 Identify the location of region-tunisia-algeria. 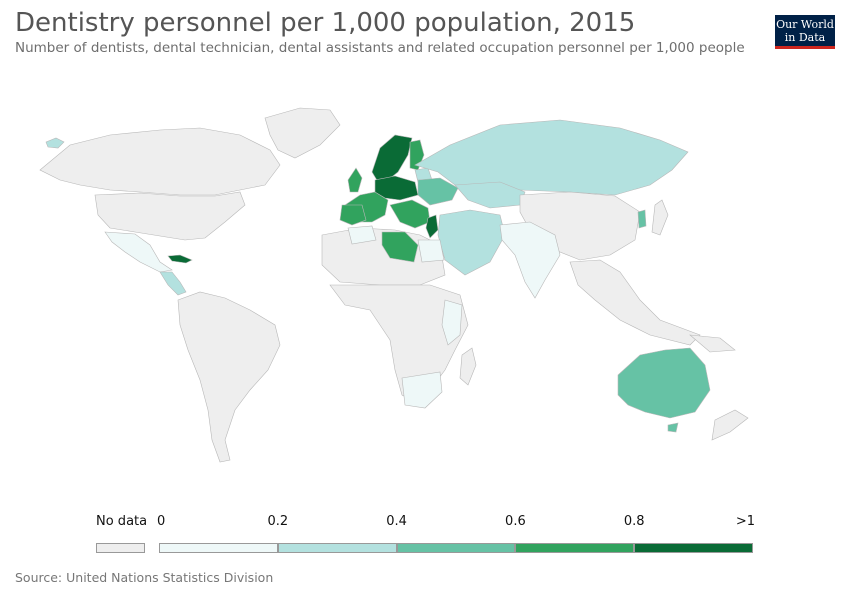
(362, 235).